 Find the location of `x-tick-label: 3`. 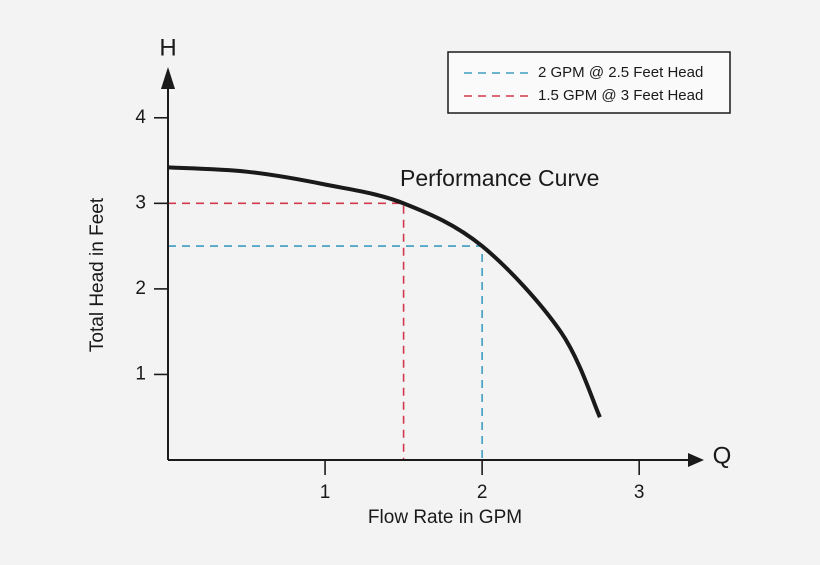

x-tick-label: 3 is located at coordinates (639, 492).